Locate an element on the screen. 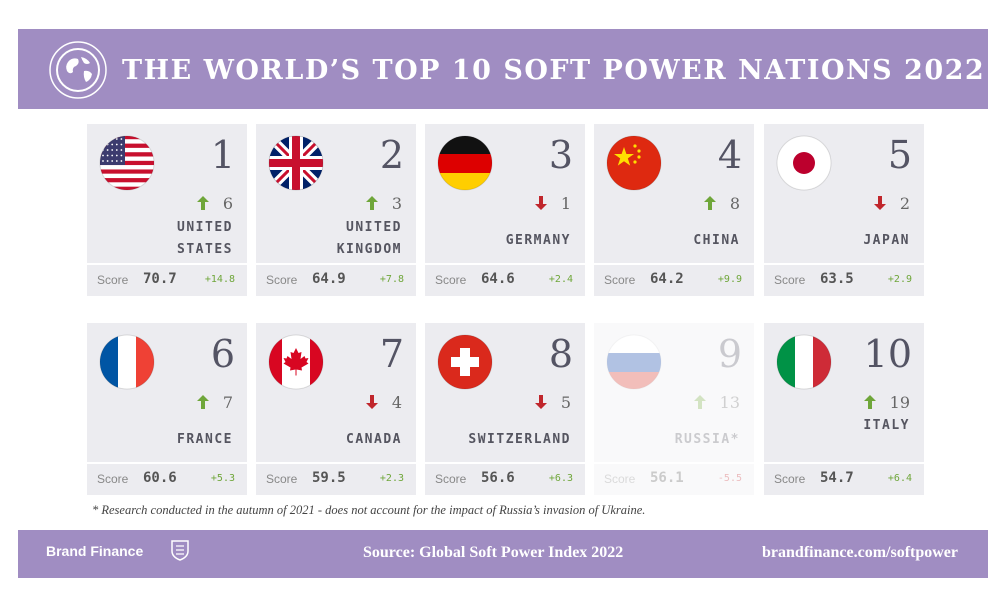 Image resolution: width=1002 pixels, height=600 pixels. score-change: +2.9 is located at coordinates (899, 279).